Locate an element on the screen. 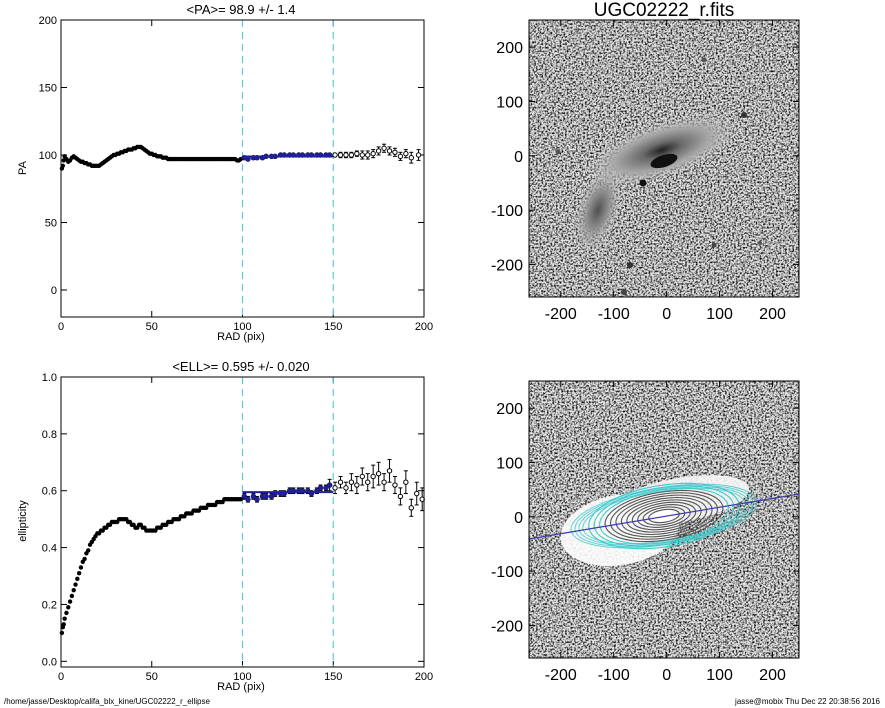 The height and width of the screenshot is (708, 885). pa-x-axis-label: RAD (pix) is located at coordinates (241, 337).